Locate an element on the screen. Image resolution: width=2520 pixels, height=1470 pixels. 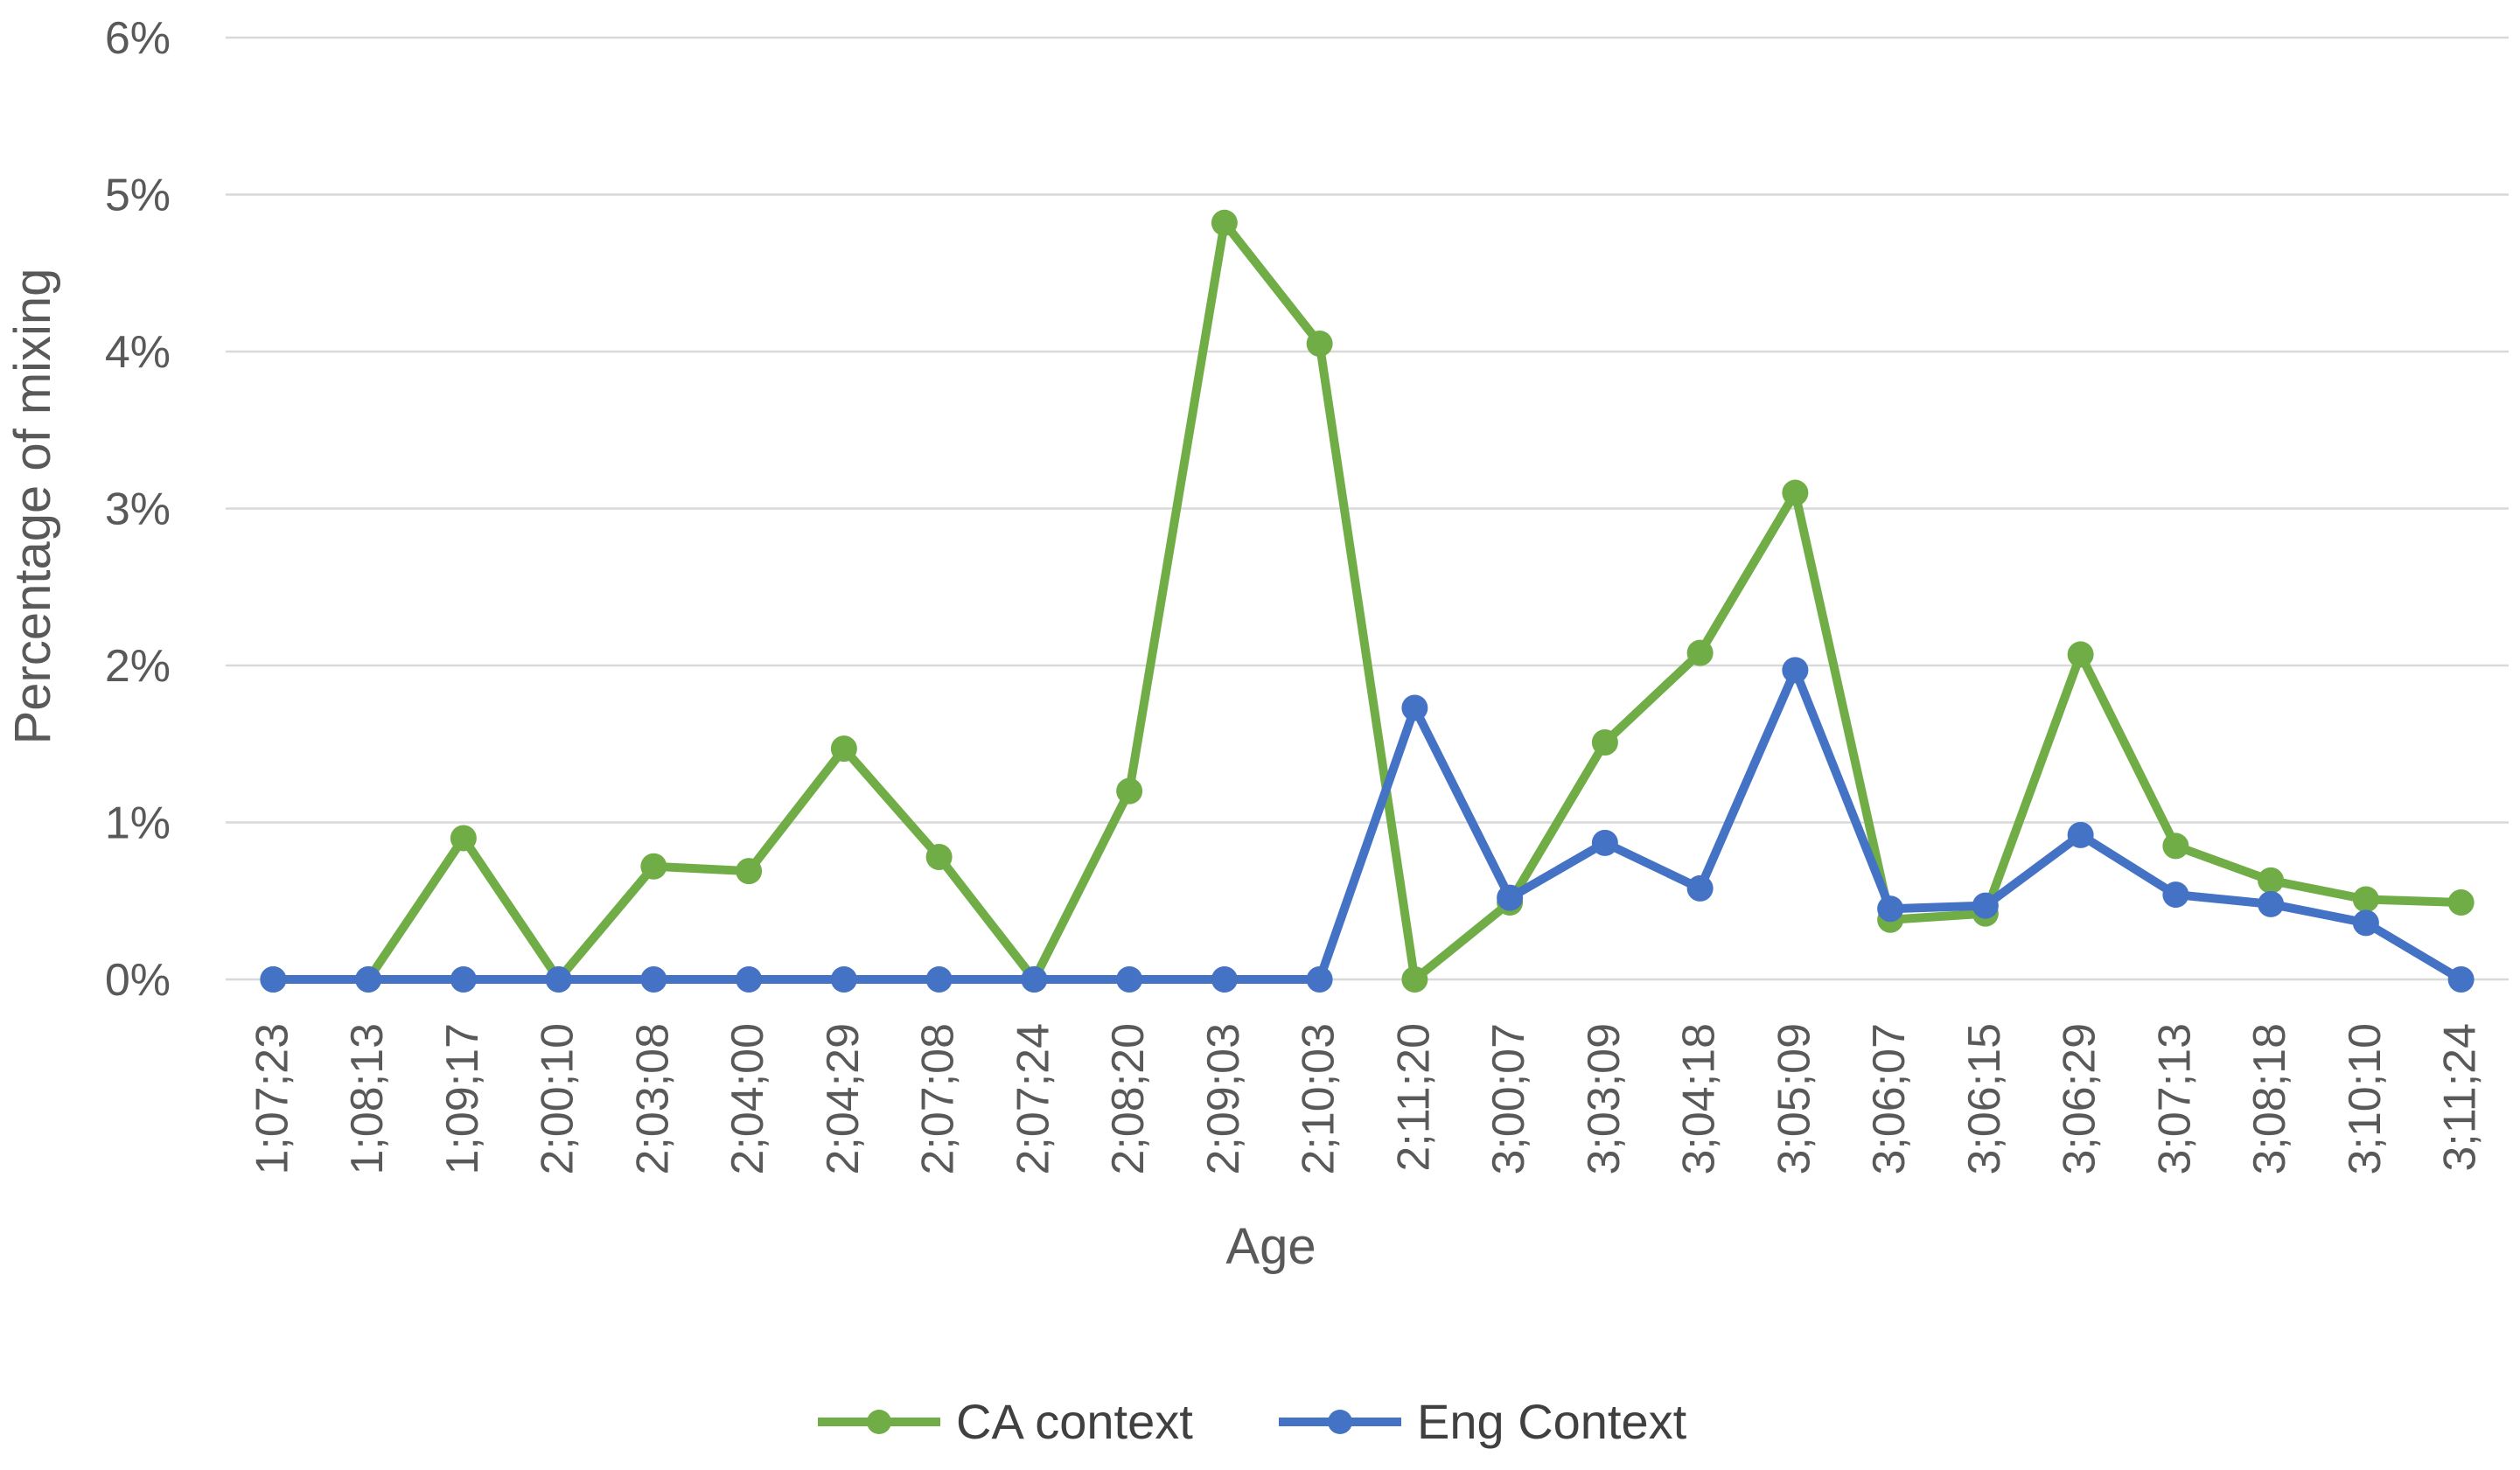
x-tick-label: 2;10;03 is located at coordinates (1319, 1099).